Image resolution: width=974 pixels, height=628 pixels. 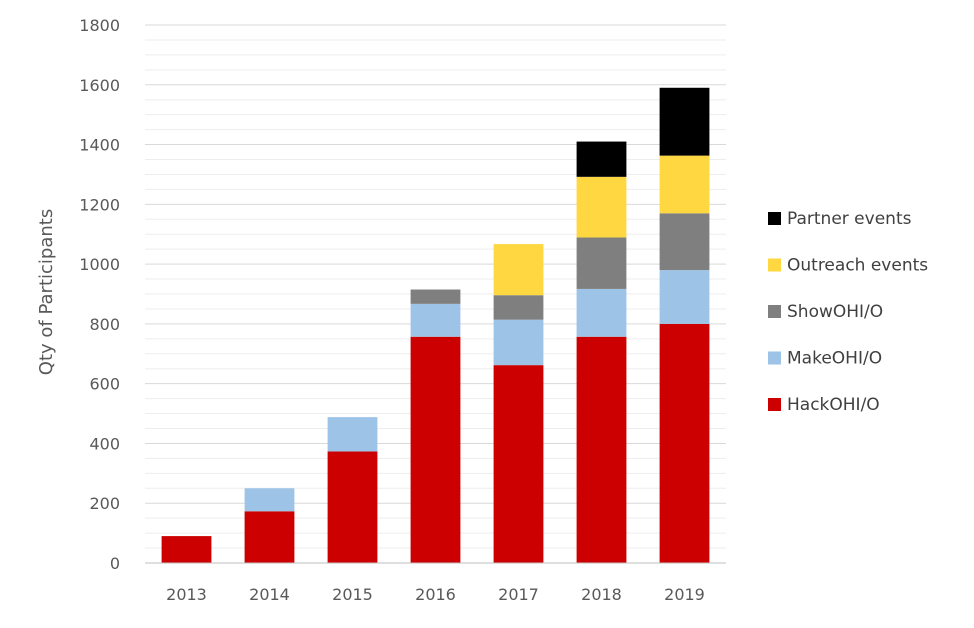 What do you see at coordinates (186, 549) in the screenshot?
I see `bar-segment-hackohi-o-2013` at bounding box center [186, 549].